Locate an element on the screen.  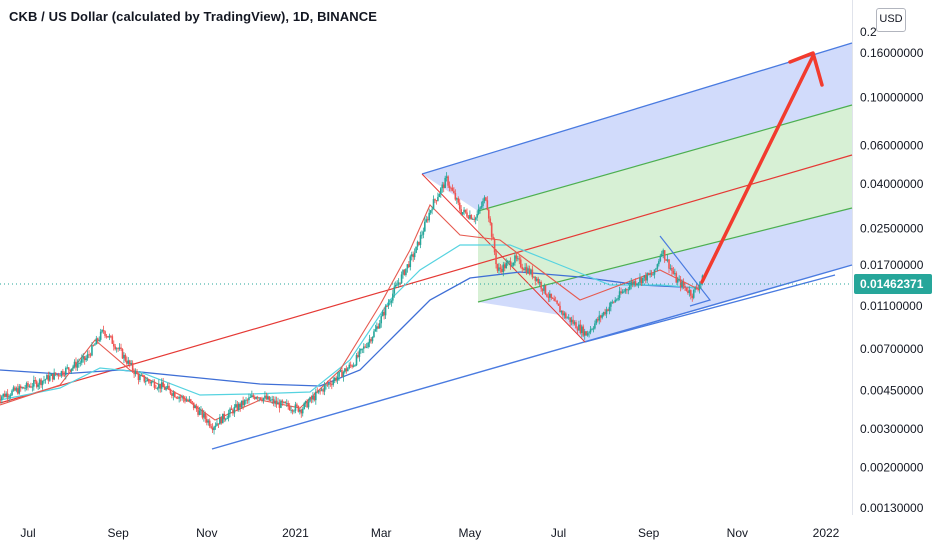
y-tick-label: 0.02500000 is located at coordinates (892, 228).